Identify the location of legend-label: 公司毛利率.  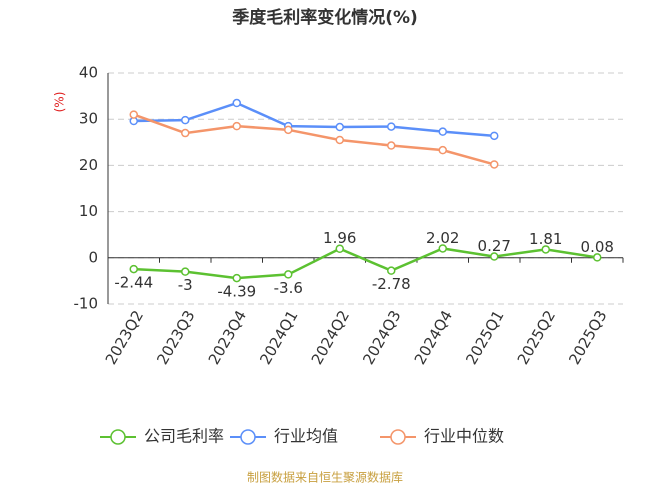
(184, 436).